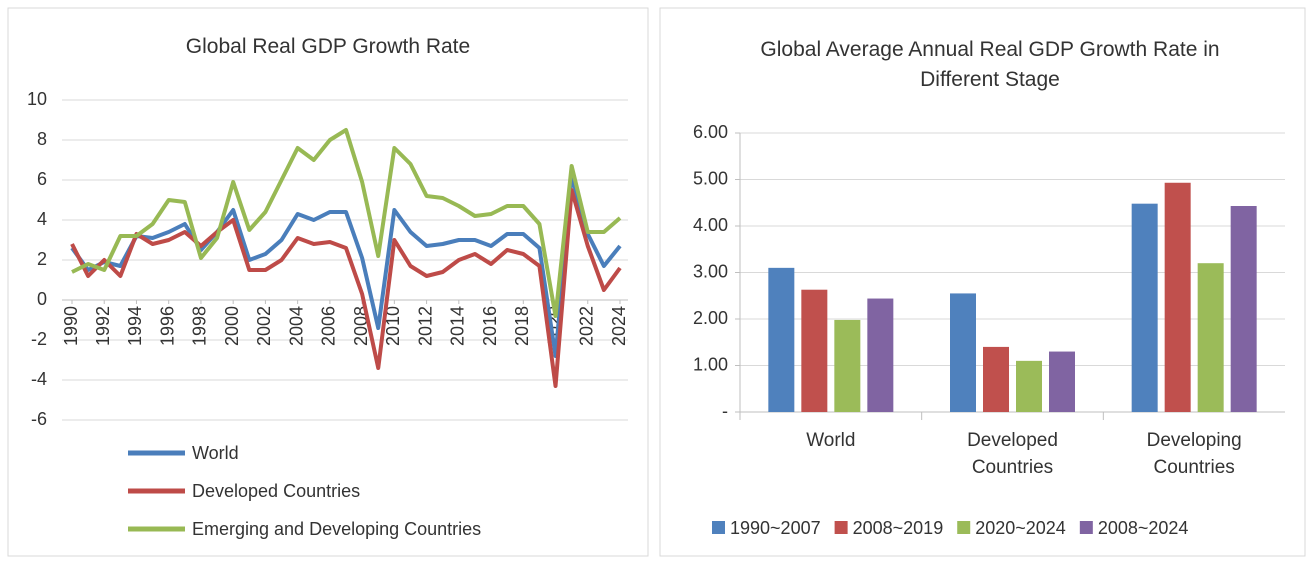 This screenshot has width=1312, height=563. I want to click on y-tick-label: 4, so click(42, 219).